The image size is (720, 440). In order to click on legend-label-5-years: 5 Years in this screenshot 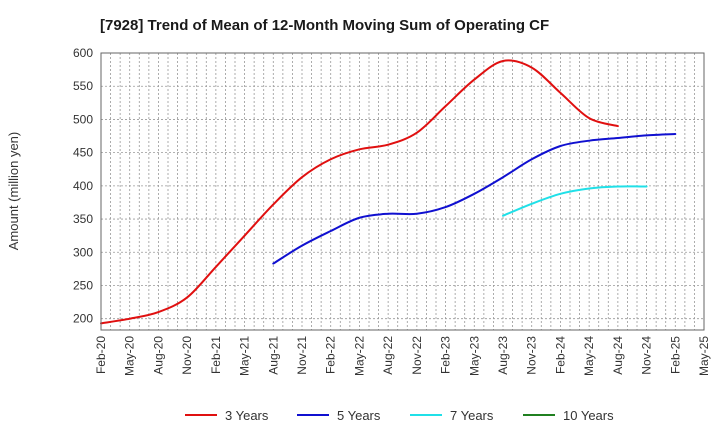, I will do `click(359, 415)`.